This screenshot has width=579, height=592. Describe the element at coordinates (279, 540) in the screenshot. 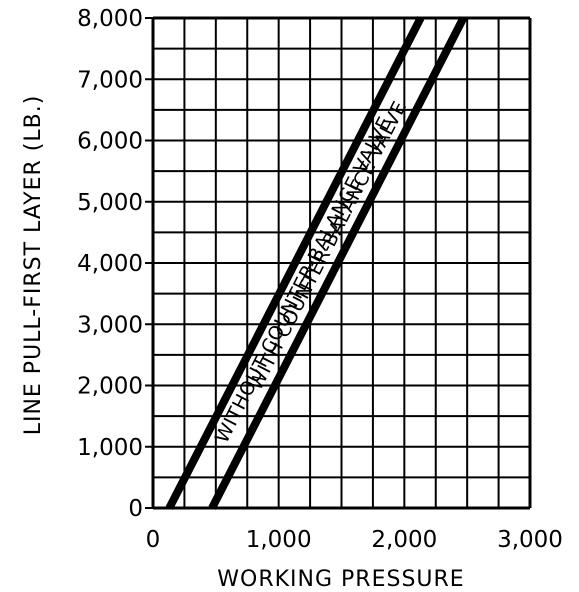

I see `x-tick-label: 1,000` at that location.